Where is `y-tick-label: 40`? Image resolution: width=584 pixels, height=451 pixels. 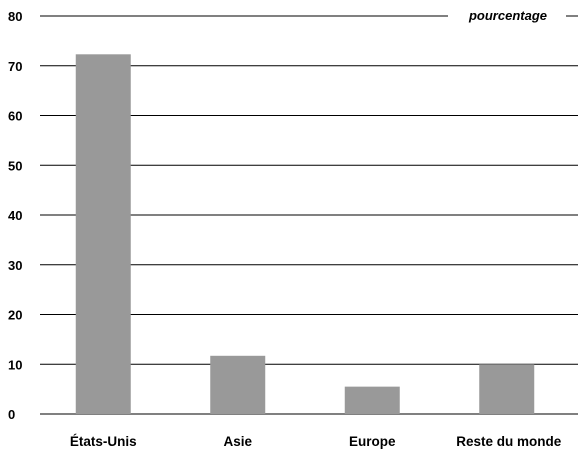
y-tick-label: 40 is located at coordinates (15, 215).